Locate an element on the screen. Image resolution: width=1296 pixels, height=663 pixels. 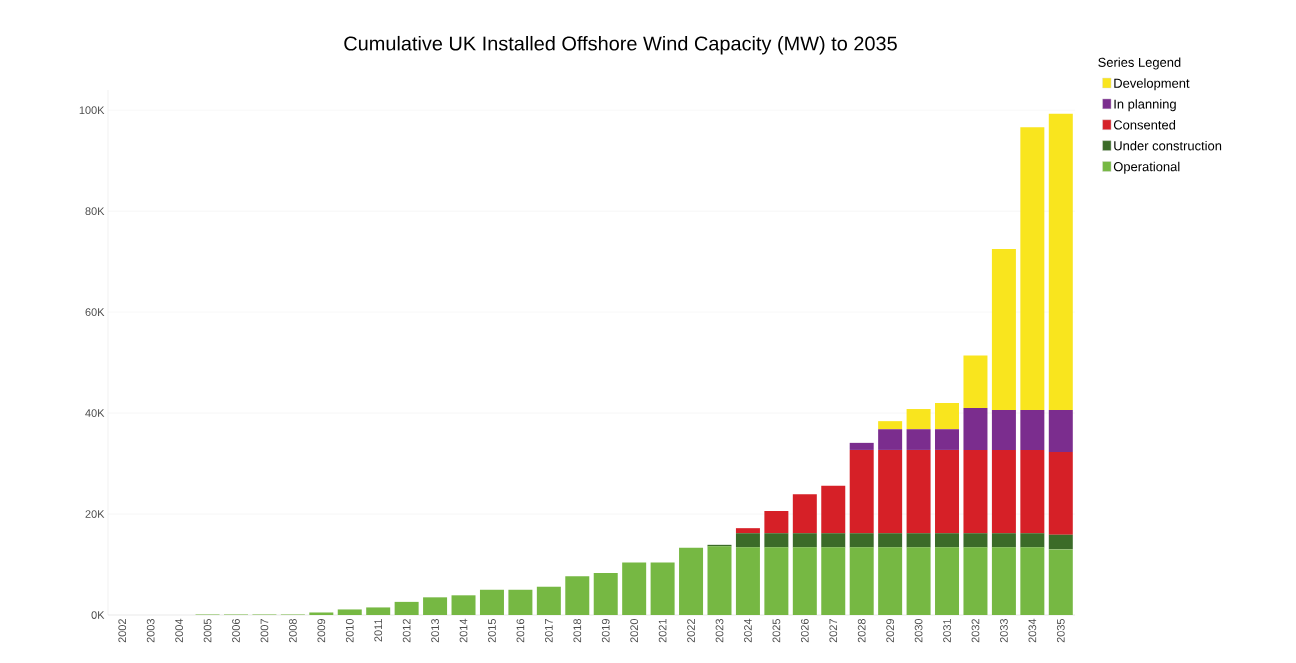
x-tick-label: 2033 is located at coordinates (1004, 631).